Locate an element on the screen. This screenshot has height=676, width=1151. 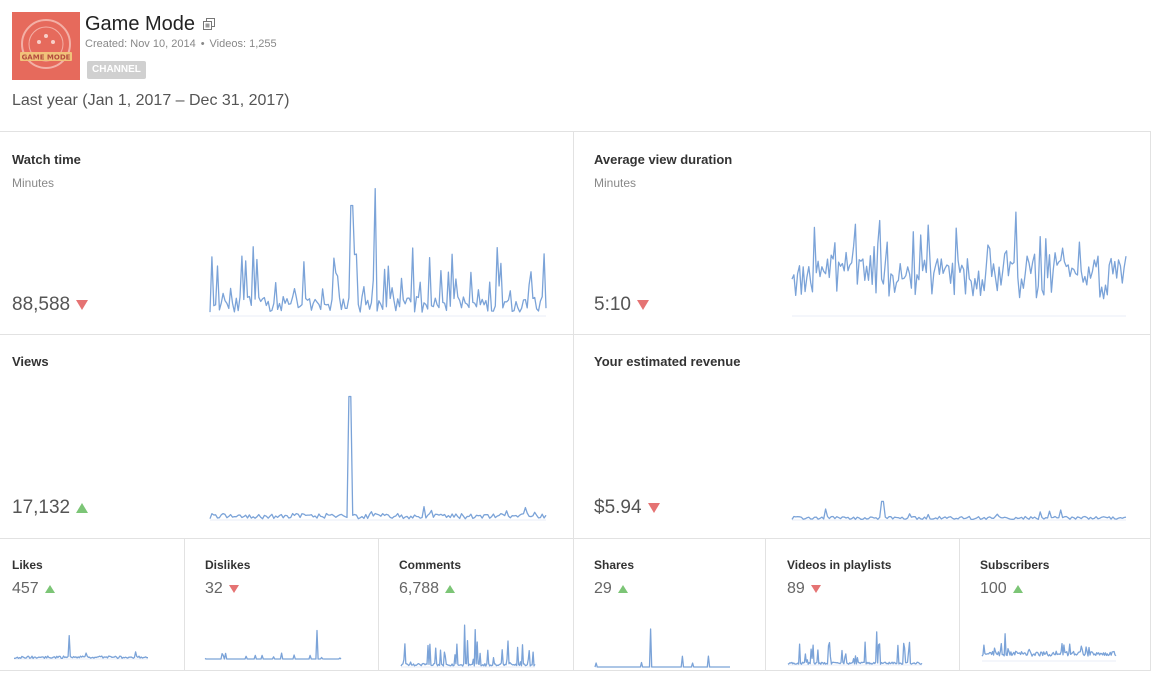
videos-in-playlists-sparkline is located at coordinates (855, 648).